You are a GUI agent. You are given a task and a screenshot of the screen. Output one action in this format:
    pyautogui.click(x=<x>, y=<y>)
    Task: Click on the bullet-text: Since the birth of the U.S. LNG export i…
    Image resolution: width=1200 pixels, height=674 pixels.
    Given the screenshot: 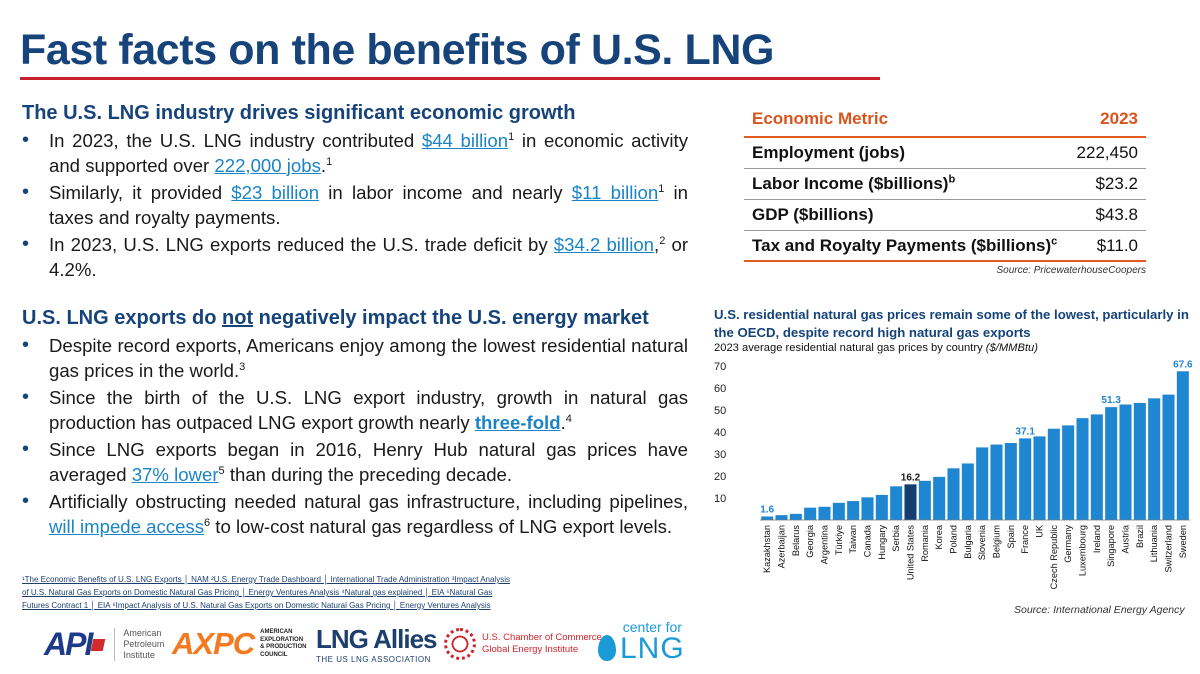 What is the action you would take?
    pyautogui.click(x=368, y=410)
    